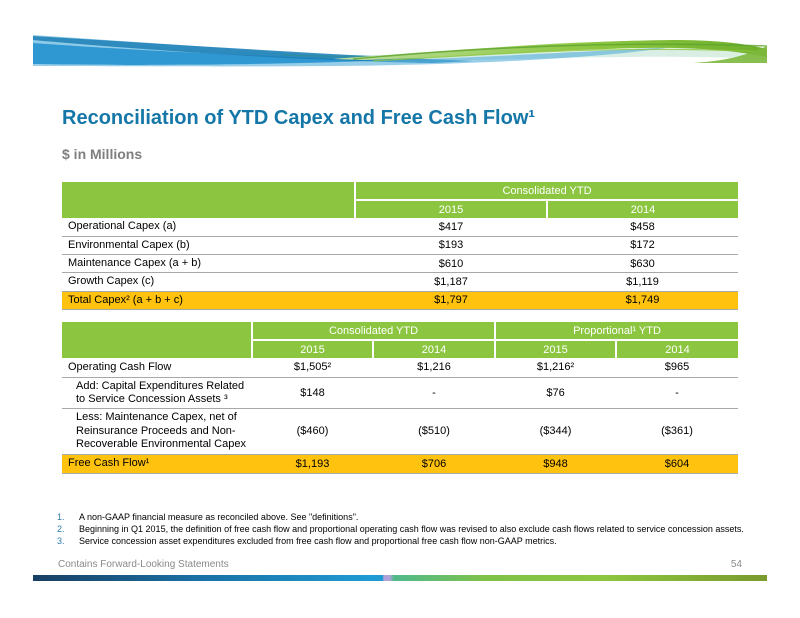  What do you see at coordinates (642, 263) in the screenshot?
I see `row-value: $630` at bounding box center [642, 263].